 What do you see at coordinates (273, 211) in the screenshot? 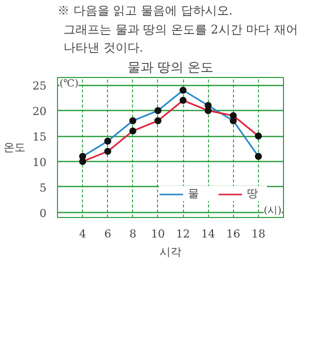
I see `annotation: (시)` at bounding box center [273, 211].